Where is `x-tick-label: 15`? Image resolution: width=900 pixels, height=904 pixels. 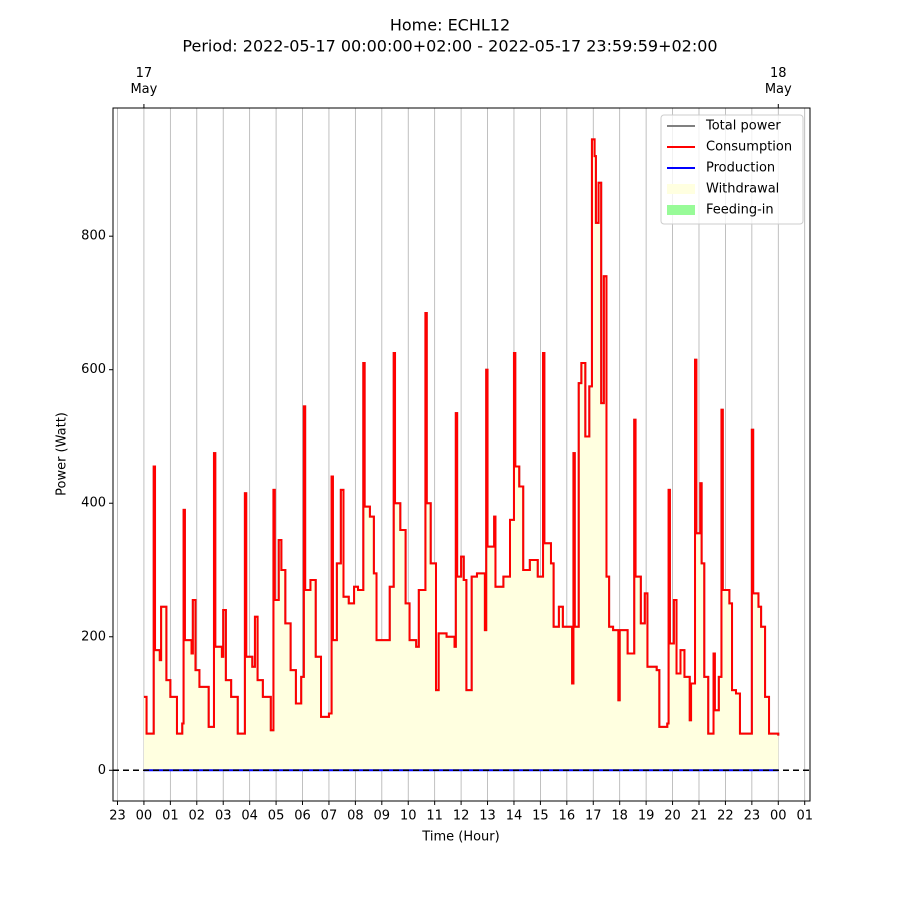
x-tick-label: 15 is located at coordinates (540, 816).